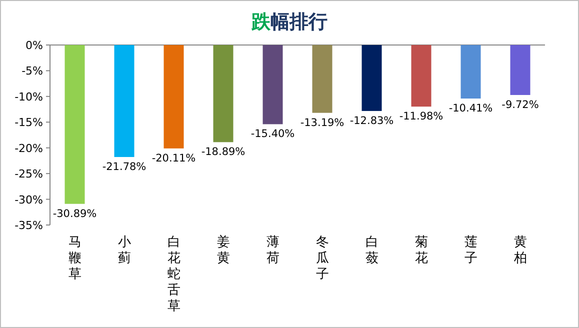 Image resolution: width=579 pixels, height=328 pixels. Describe the element at coordinates (371, 250) in the screenshot. I see `x-tick-label: 白蔹` at that location.